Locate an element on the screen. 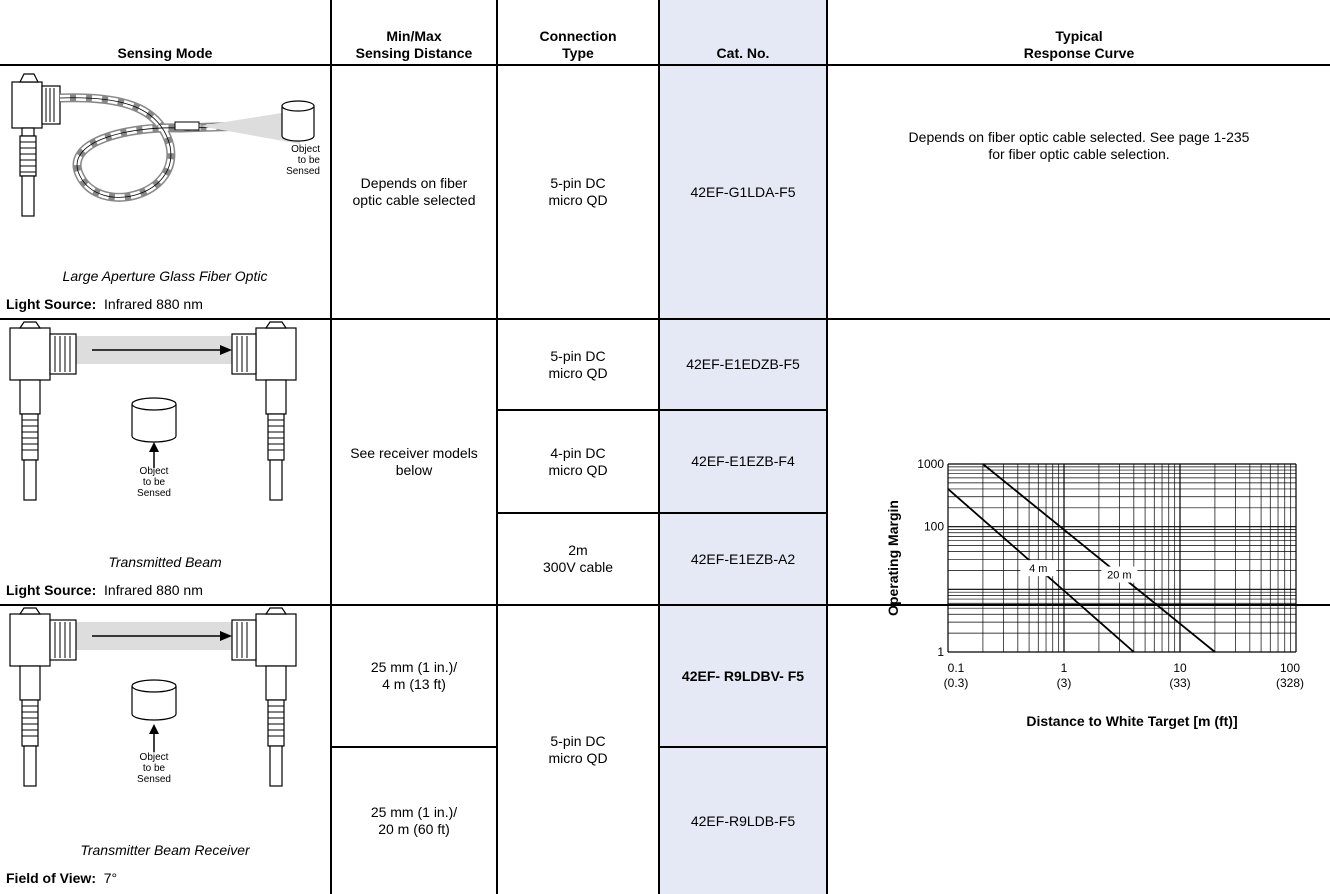 The height and width of the screenshot is (894, 1330). row2-cat-no-3: 42EF-E1EZB-A2 is located at coordinates (743, 558).